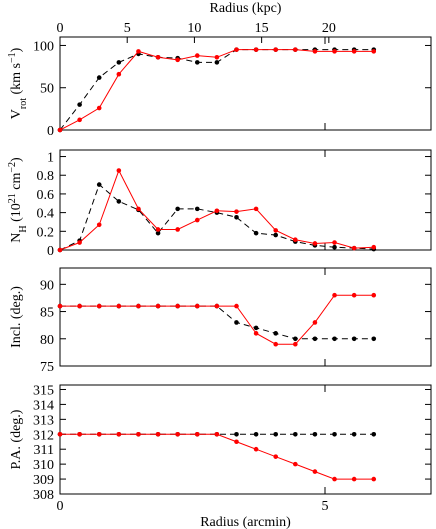 The height and width of the screenshot is (529, 436). Describe the element at coordinates (50, 158) in the screenshot. I see `y-tick-label: 1` at that location.